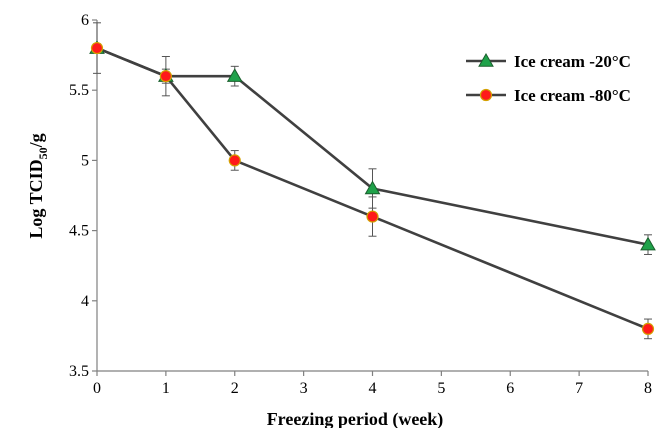 This screenshot has height=433, width=665. Describe the element at coordinates (579, 388) in the screenshot. I see `x-tick-label: 7` at that location.